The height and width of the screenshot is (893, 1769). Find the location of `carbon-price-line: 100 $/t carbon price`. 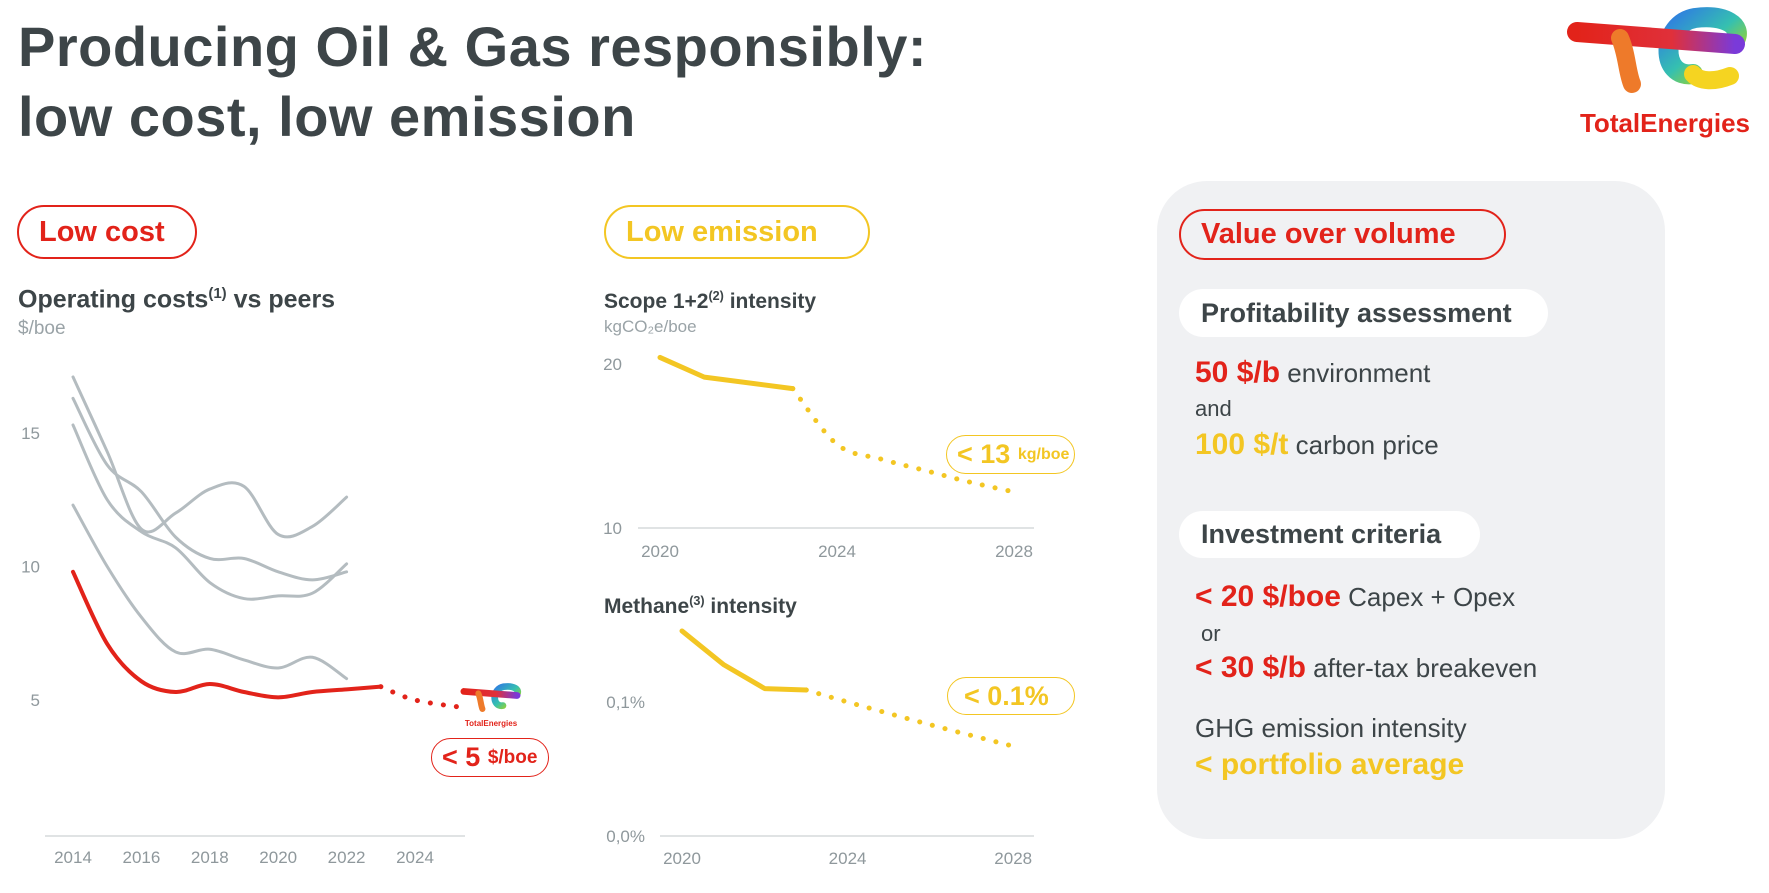

carbon-price-line: 100 $/t carbon price is located at coordinates (1317, 445).